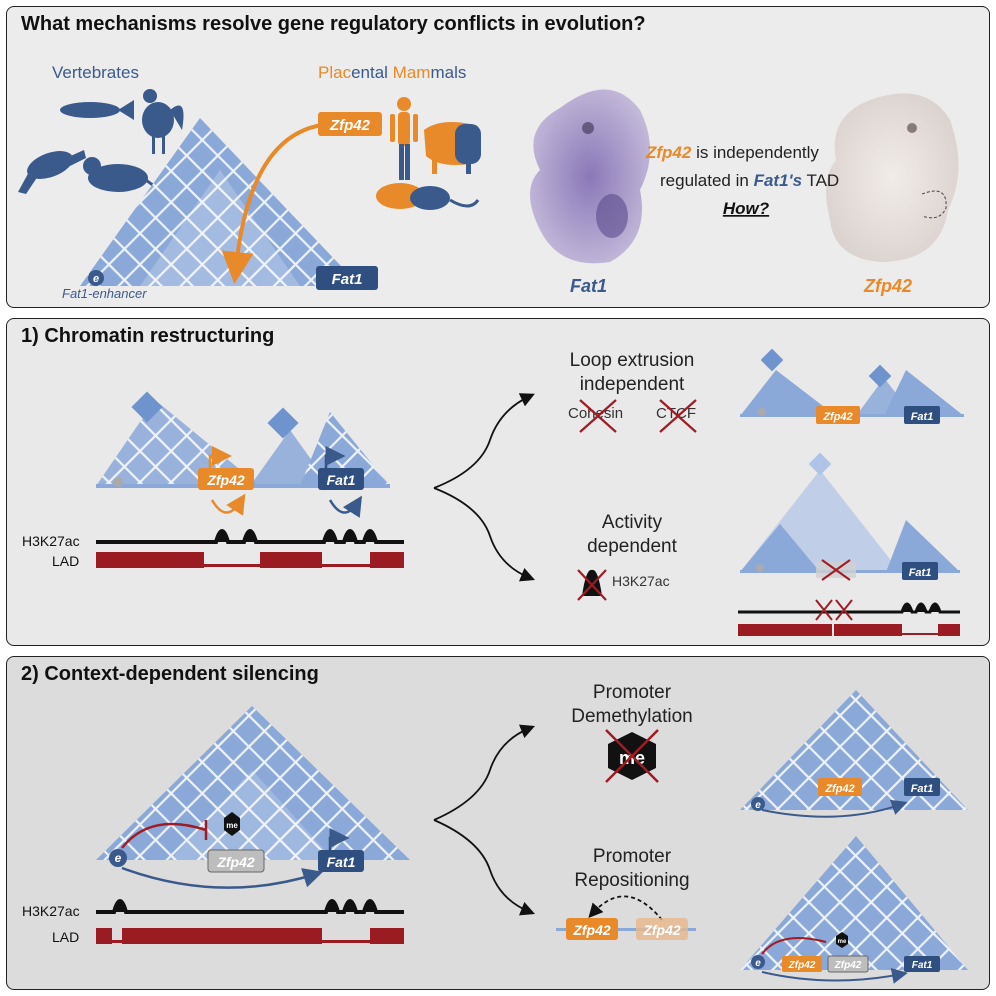 The image size is (996, 996). What do you see at coordinates (170, 674) in the screenshot?
I see `panel-title: 2) Context-dependent silencing` at bounding box center [170, 674].